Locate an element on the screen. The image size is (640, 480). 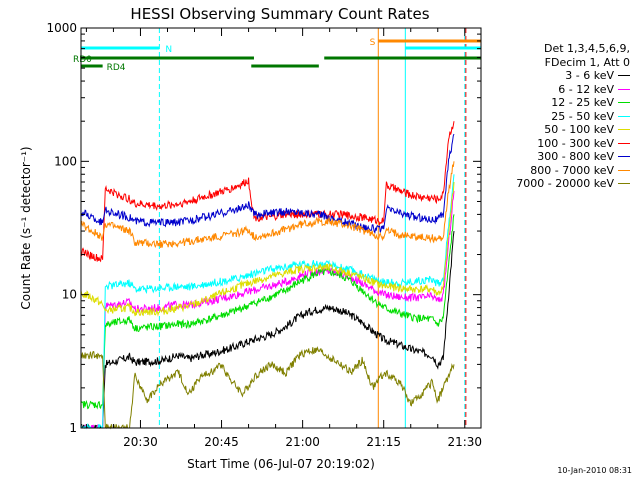
legend-label: 3 - 6 keV is located at coordinates (589, 75).